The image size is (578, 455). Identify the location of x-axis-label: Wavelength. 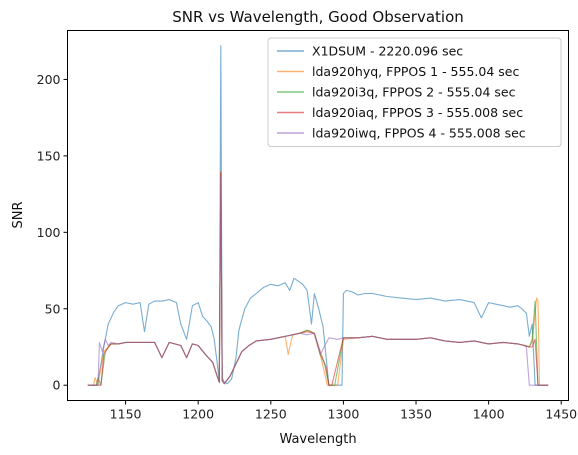
(317, 439).